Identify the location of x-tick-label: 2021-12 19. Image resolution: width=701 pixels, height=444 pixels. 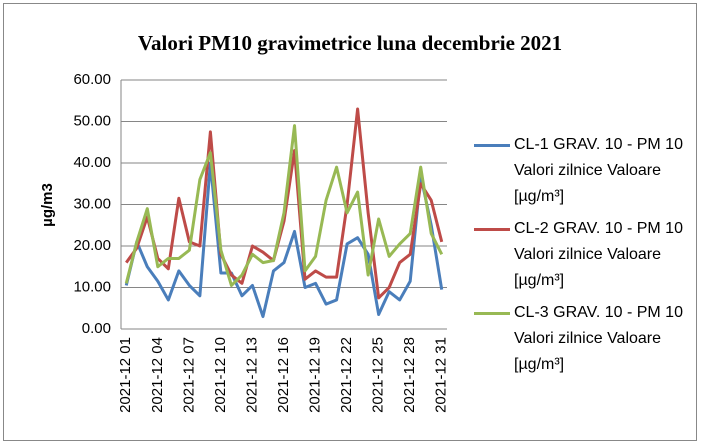
(315, 375).